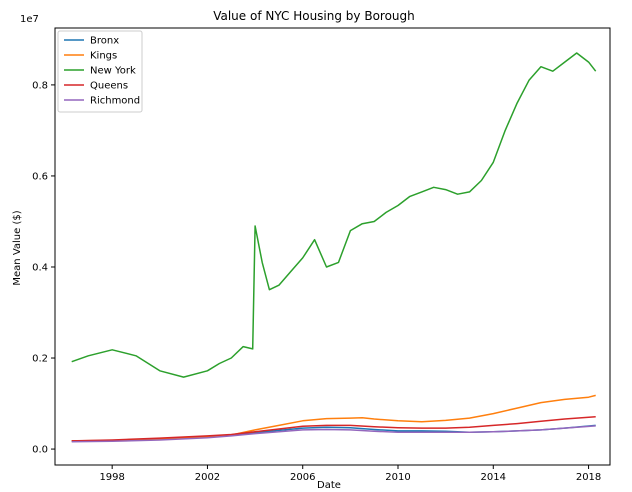 This screenshot has width=632, height=492. Describe the element at coordinates (588, 477) in the screenshot. I see `x-tick-label: 2018` at that location.